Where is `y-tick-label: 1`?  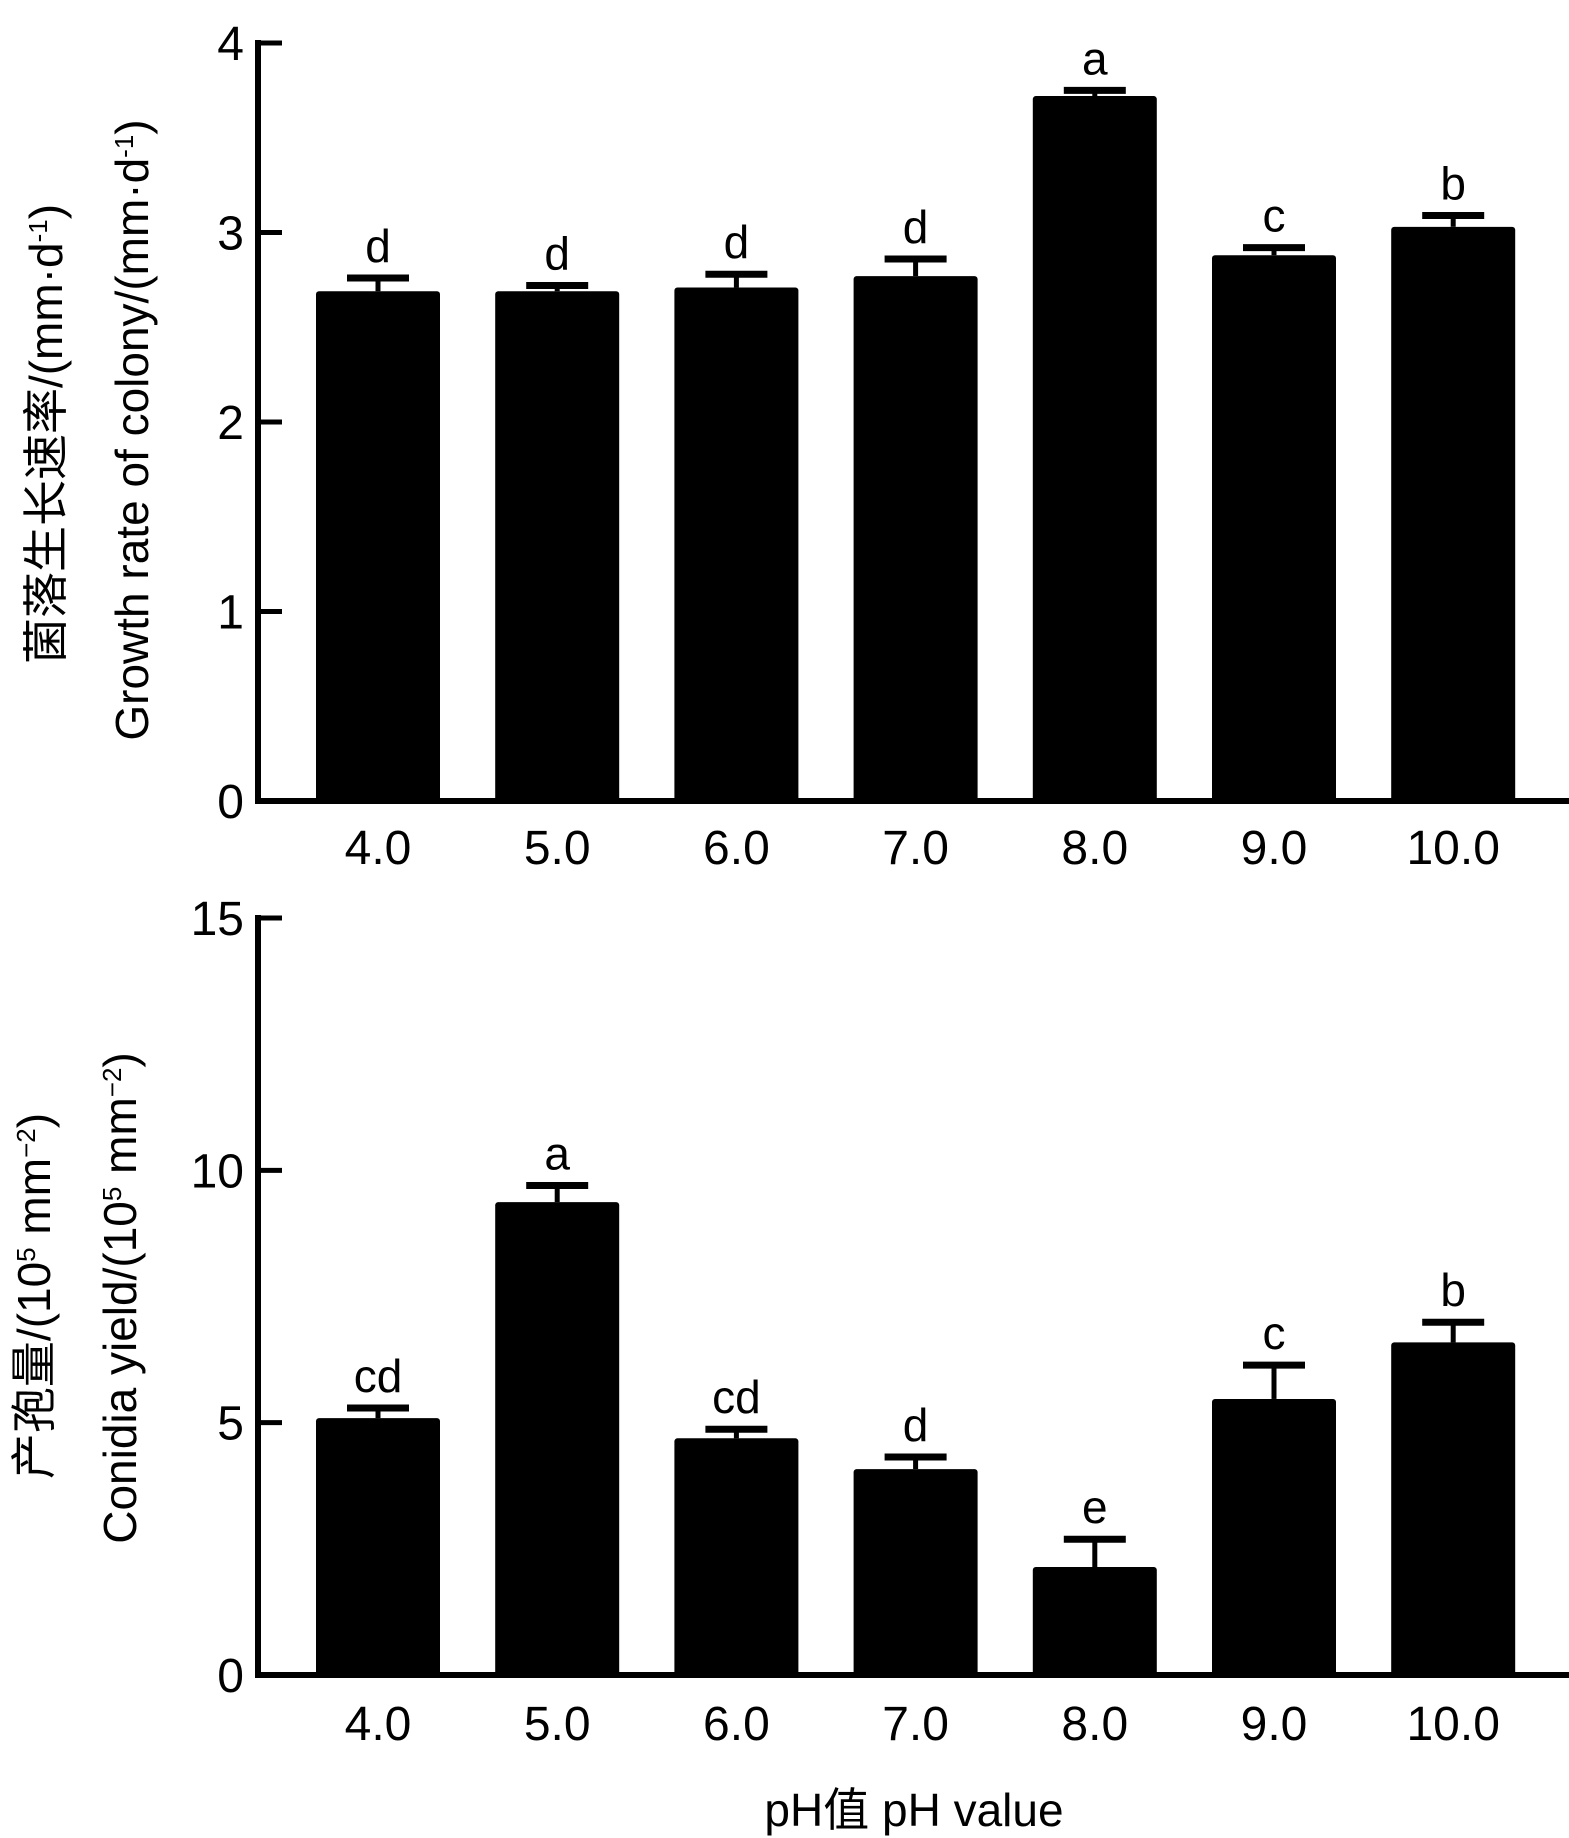
y-tick-label: 1 is located at coordinates (230, 613).